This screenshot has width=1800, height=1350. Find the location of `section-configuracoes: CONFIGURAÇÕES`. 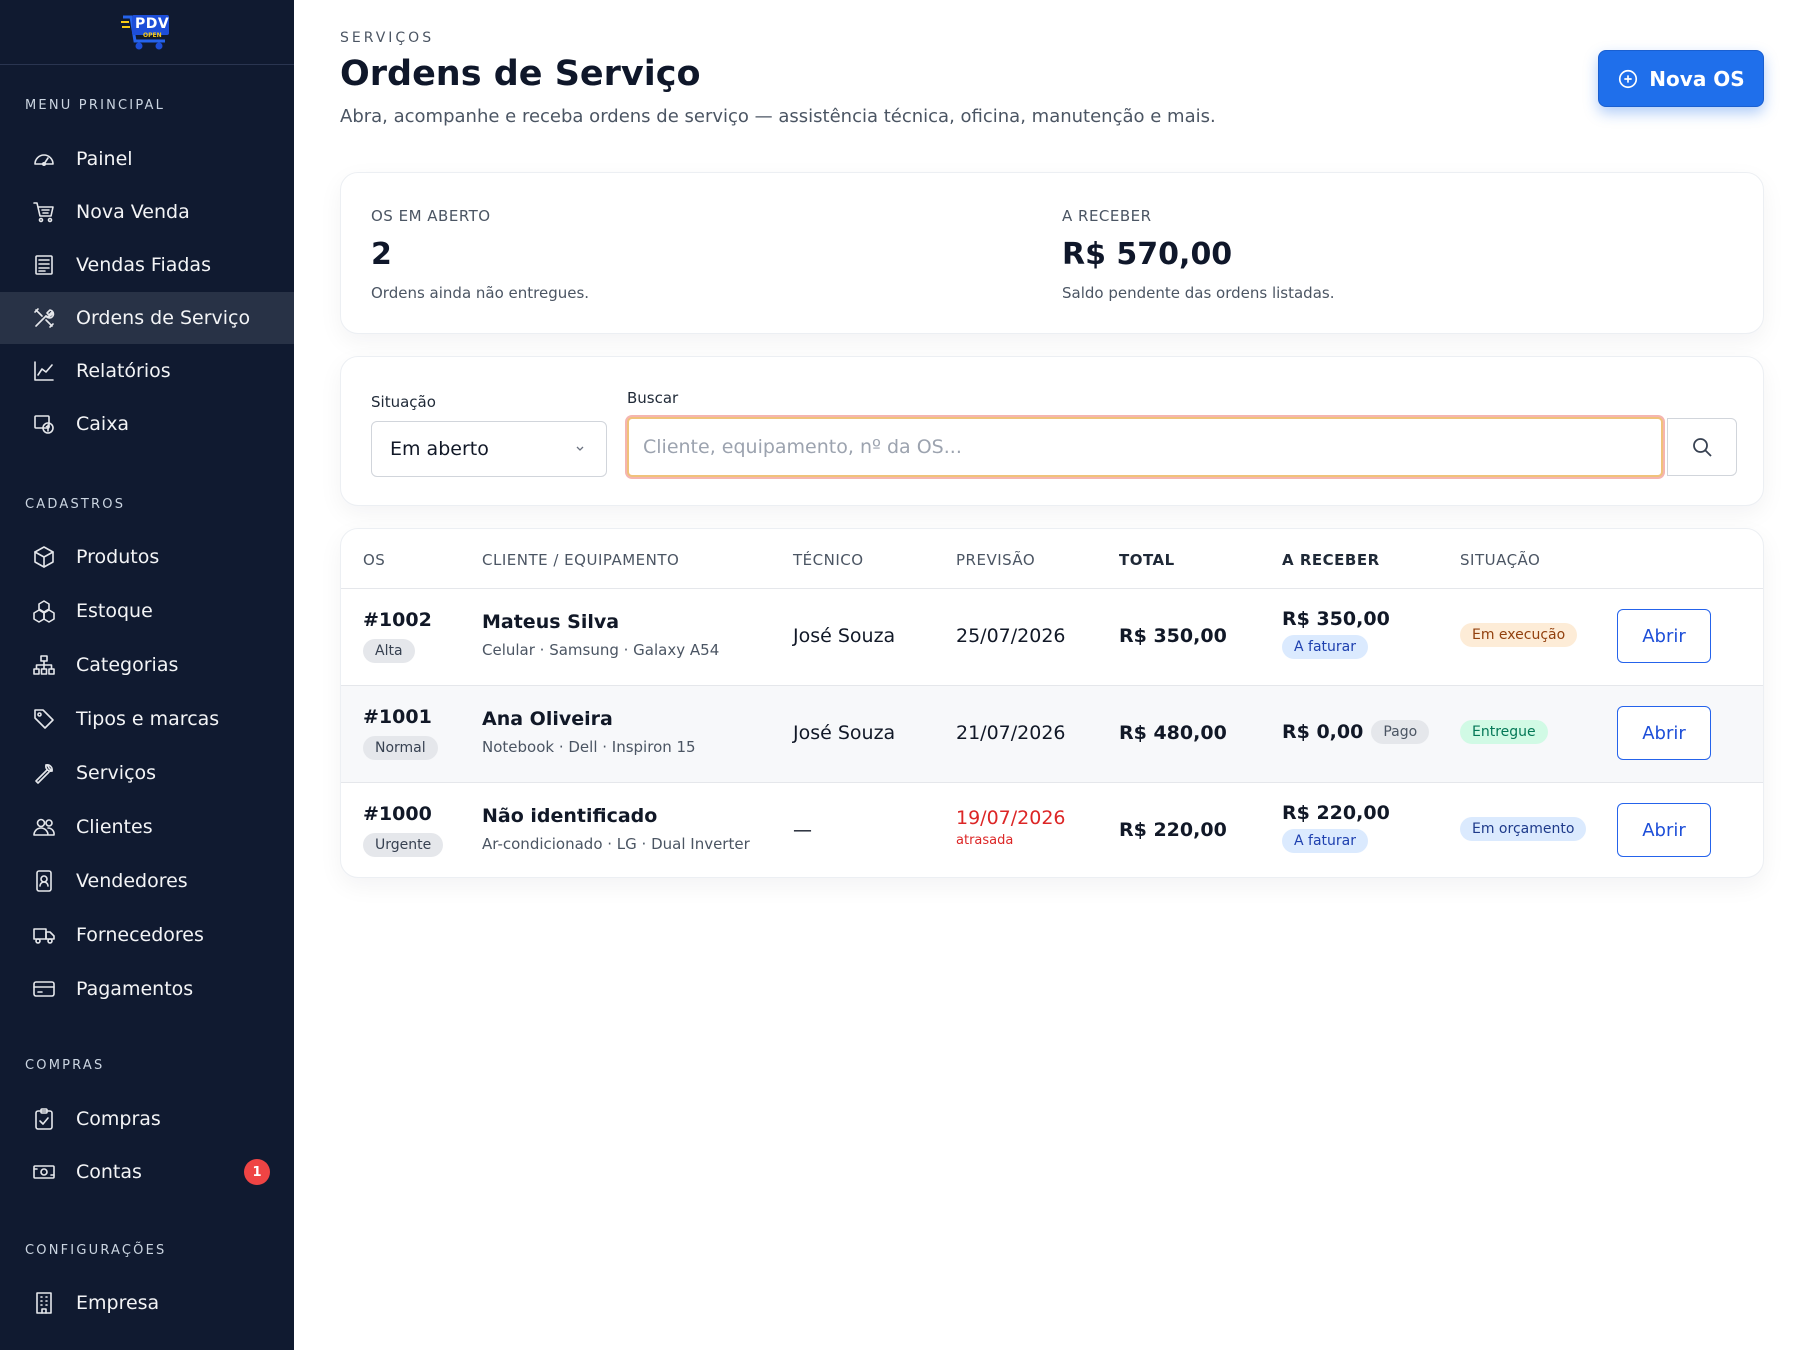

section-configuracoes: CONFIGURAÇÕES is located at coordinates (96, 1250).